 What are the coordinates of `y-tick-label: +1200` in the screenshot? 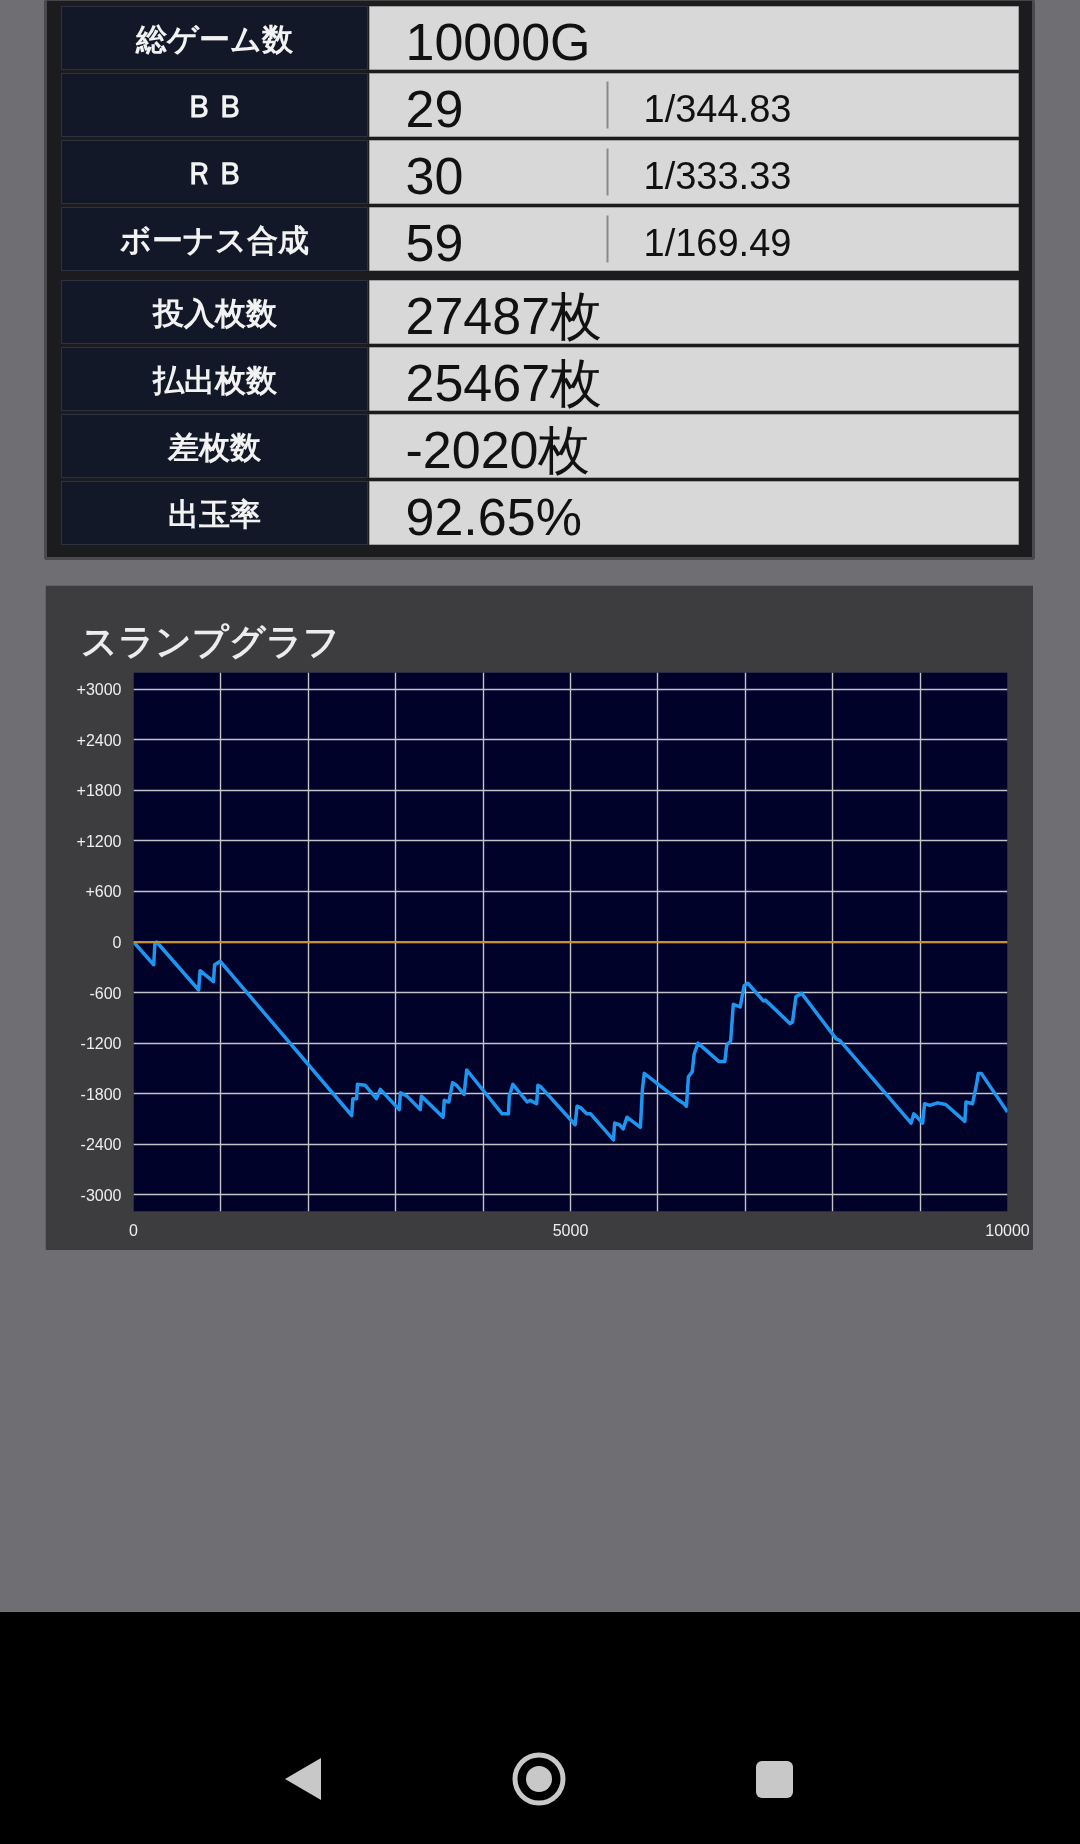 It's located at (99, 841).